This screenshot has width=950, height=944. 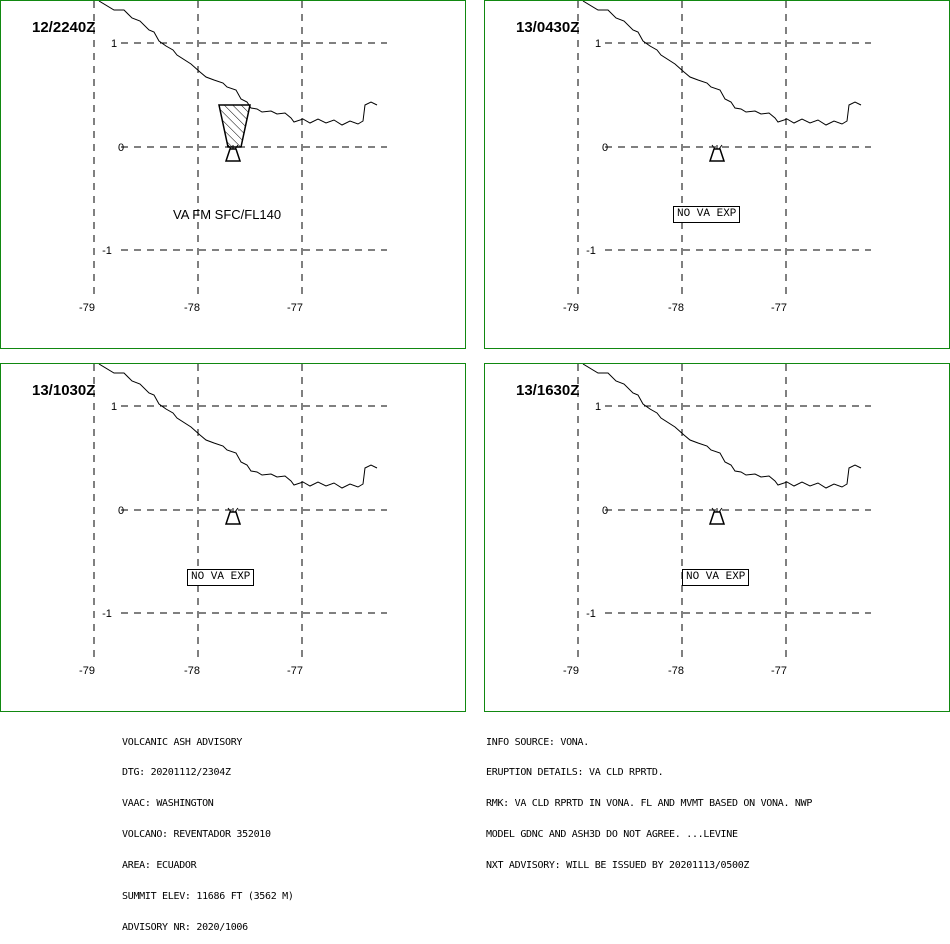 What do you see at coordinates (575, 773) in the screenshot?
I see `advisory-line: ERUPTION DETAILS: VA CLD RPRTD.` at bounding box center [575, 773].